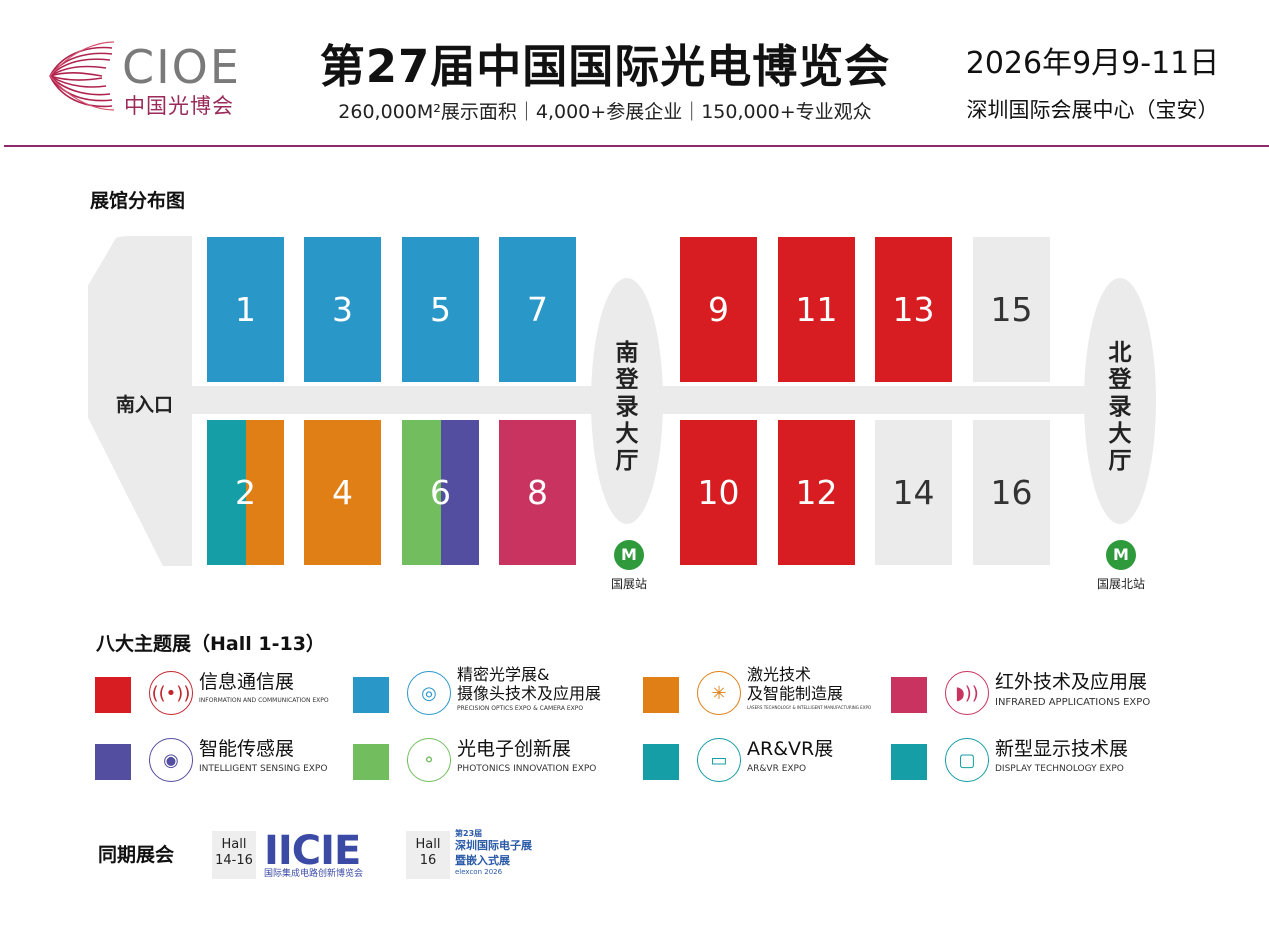  Describe the element at coordinates (421, 492) in the screenshot. I see `hall-6-green-part` at that location.